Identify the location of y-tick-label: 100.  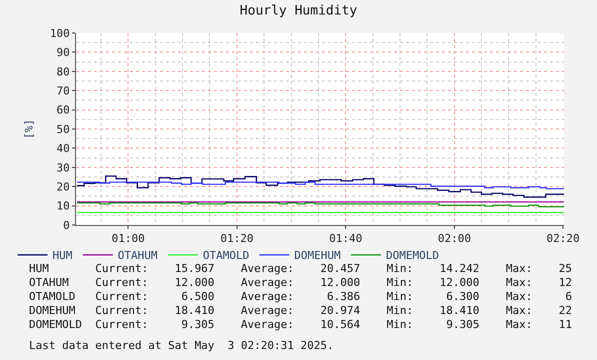
(60, 33).